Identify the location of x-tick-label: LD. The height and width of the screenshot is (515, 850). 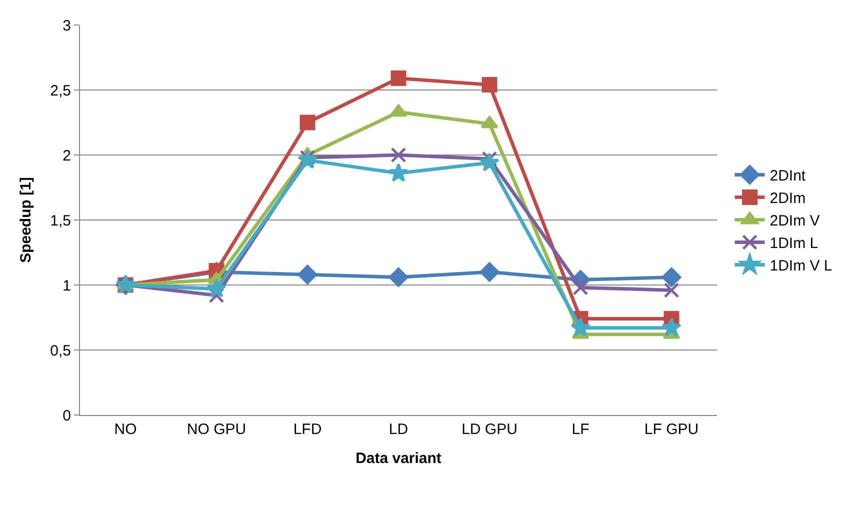
(398, 429).